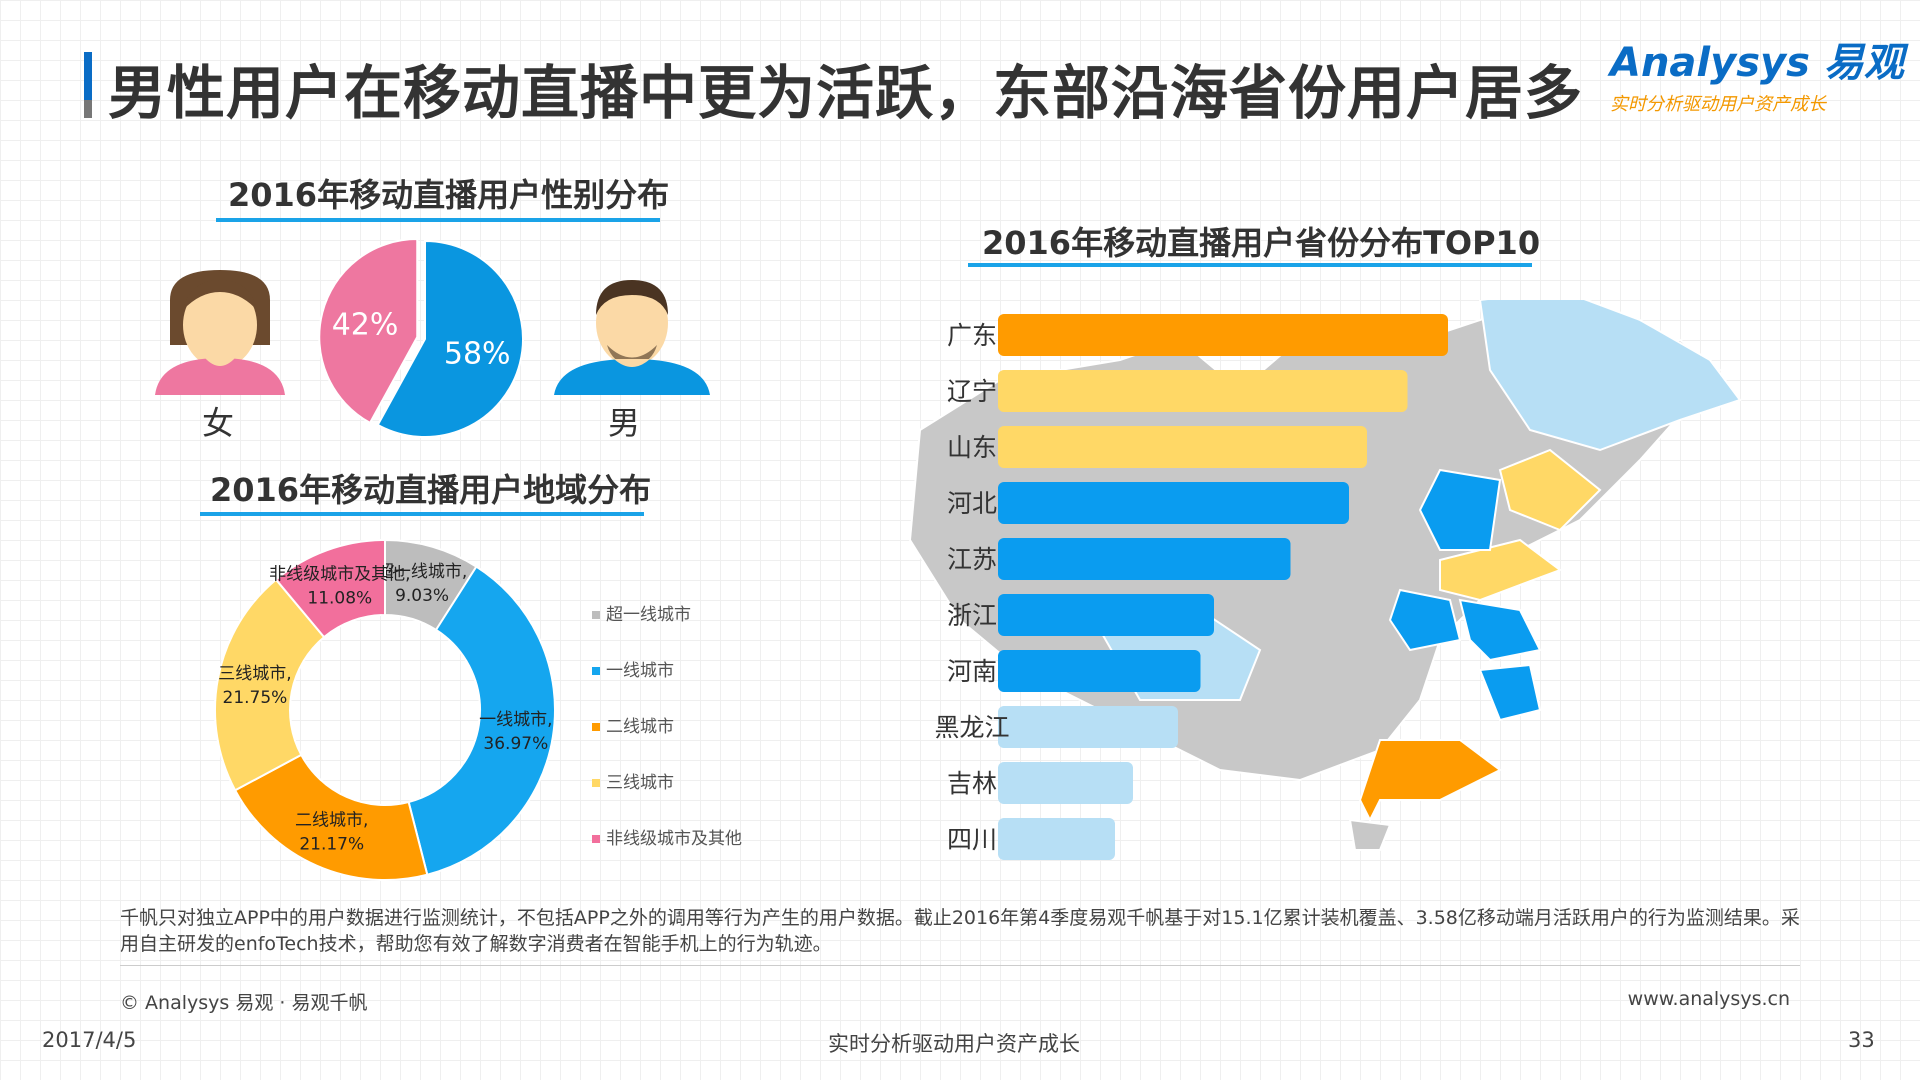 Image resolution: width=1920 pixels, height=1080 pixels. I want to click on province-bar-label-9: 四川, so click(972, 839).